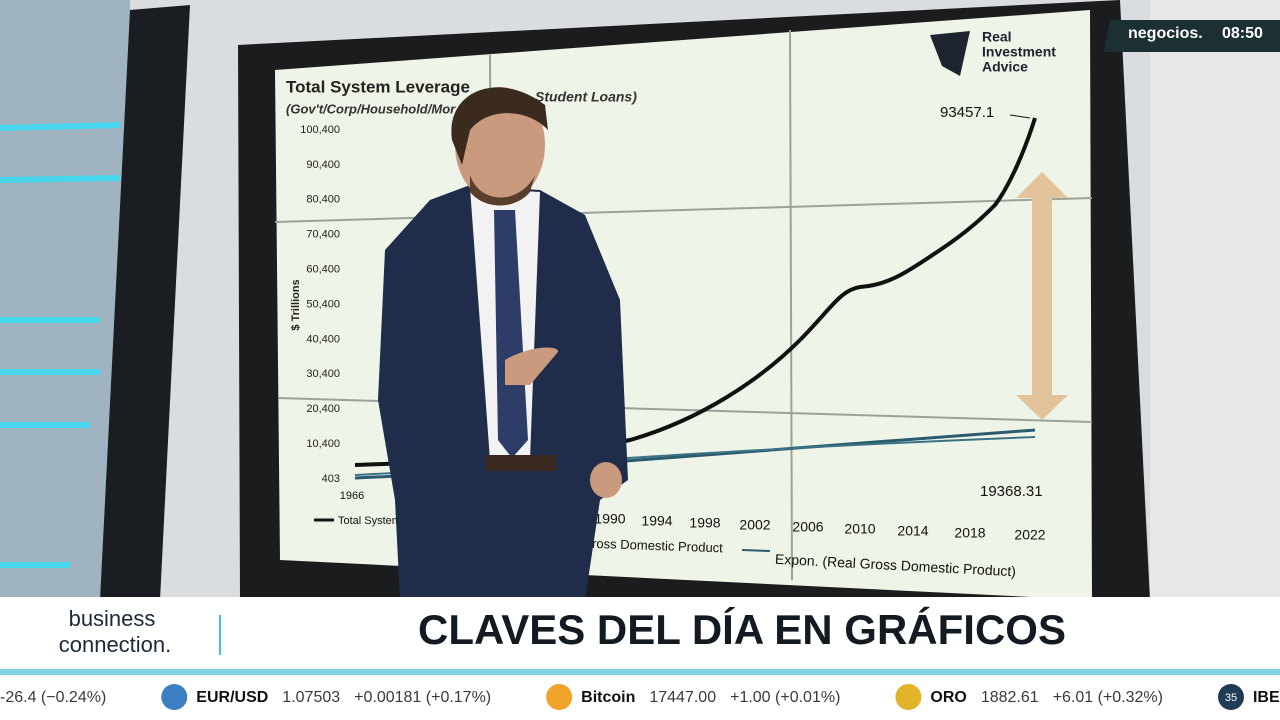 The height and width of the screenshot is (720, 1280). I want to click on annotation: 93457.1, so click(967, 112).